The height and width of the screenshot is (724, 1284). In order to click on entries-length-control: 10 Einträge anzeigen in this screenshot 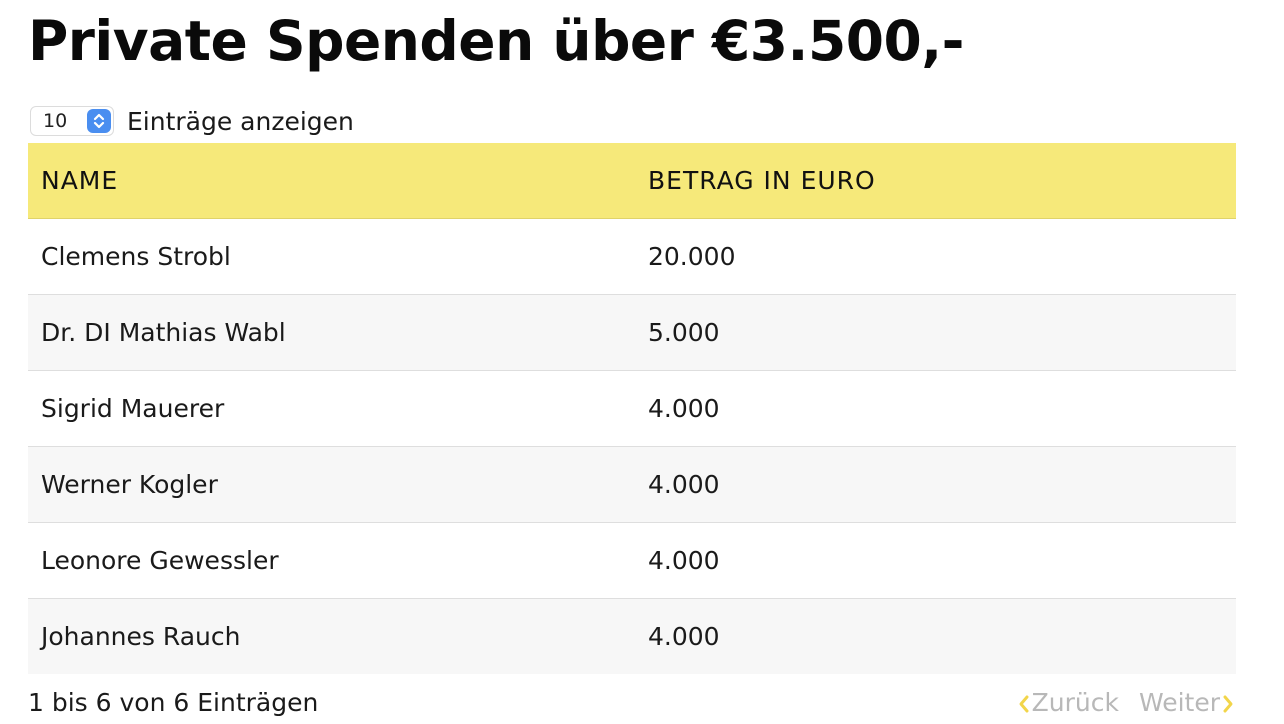, I will do `click(192, 121)`.